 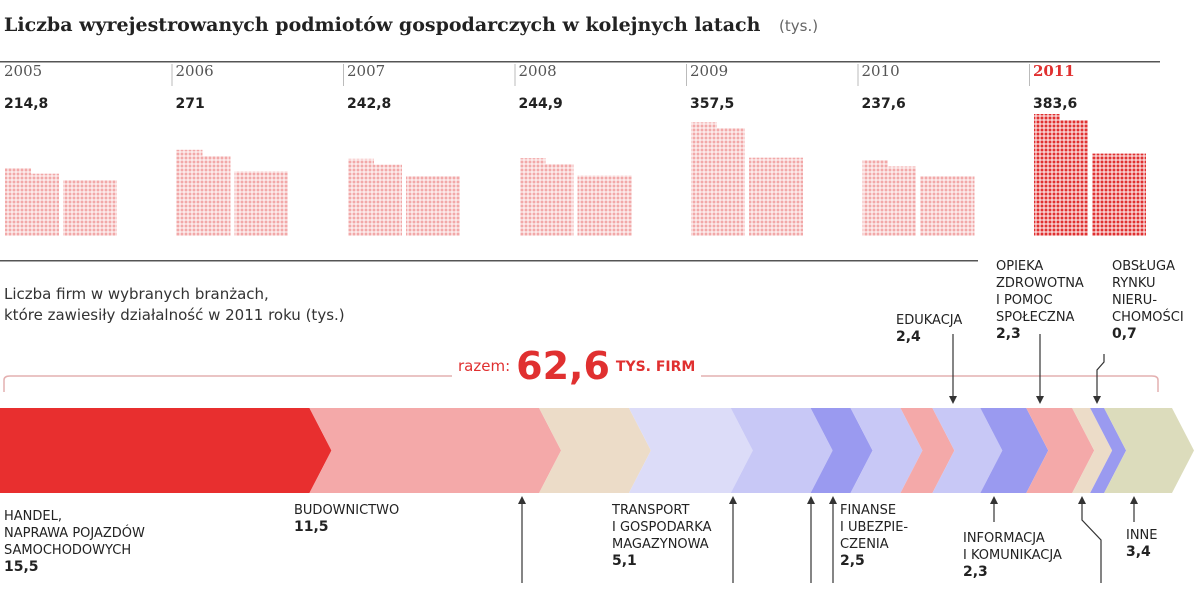 What do you see at coordinates (429, 148) in the screenshot?
I see `year-column-2007: 2007 242,8` at bounding box center [429, 148].